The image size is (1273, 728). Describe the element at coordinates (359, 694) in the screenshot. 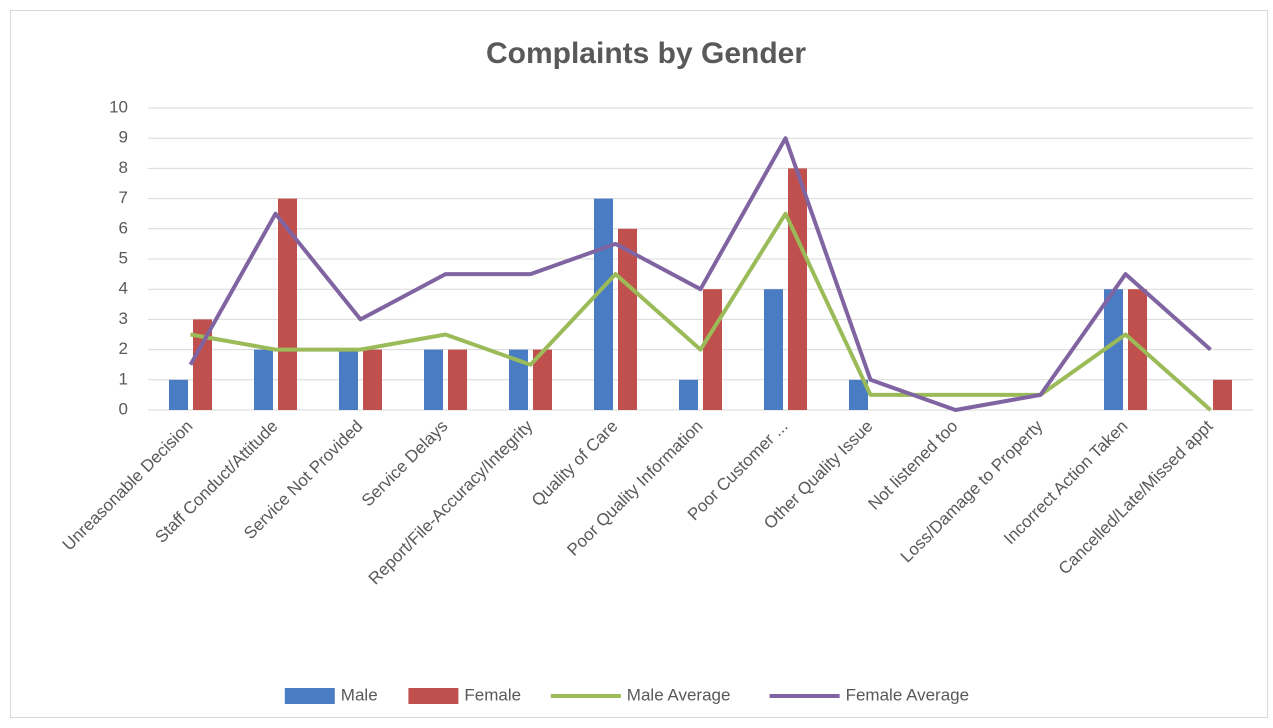

I see `legend-label: Male` at that location.